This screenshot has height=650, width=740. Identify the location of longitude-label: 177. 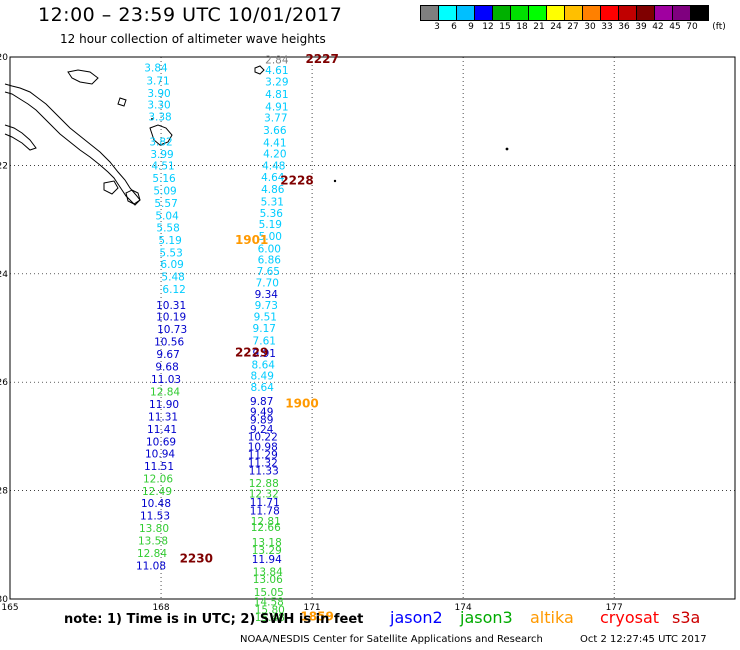
(614, 608).